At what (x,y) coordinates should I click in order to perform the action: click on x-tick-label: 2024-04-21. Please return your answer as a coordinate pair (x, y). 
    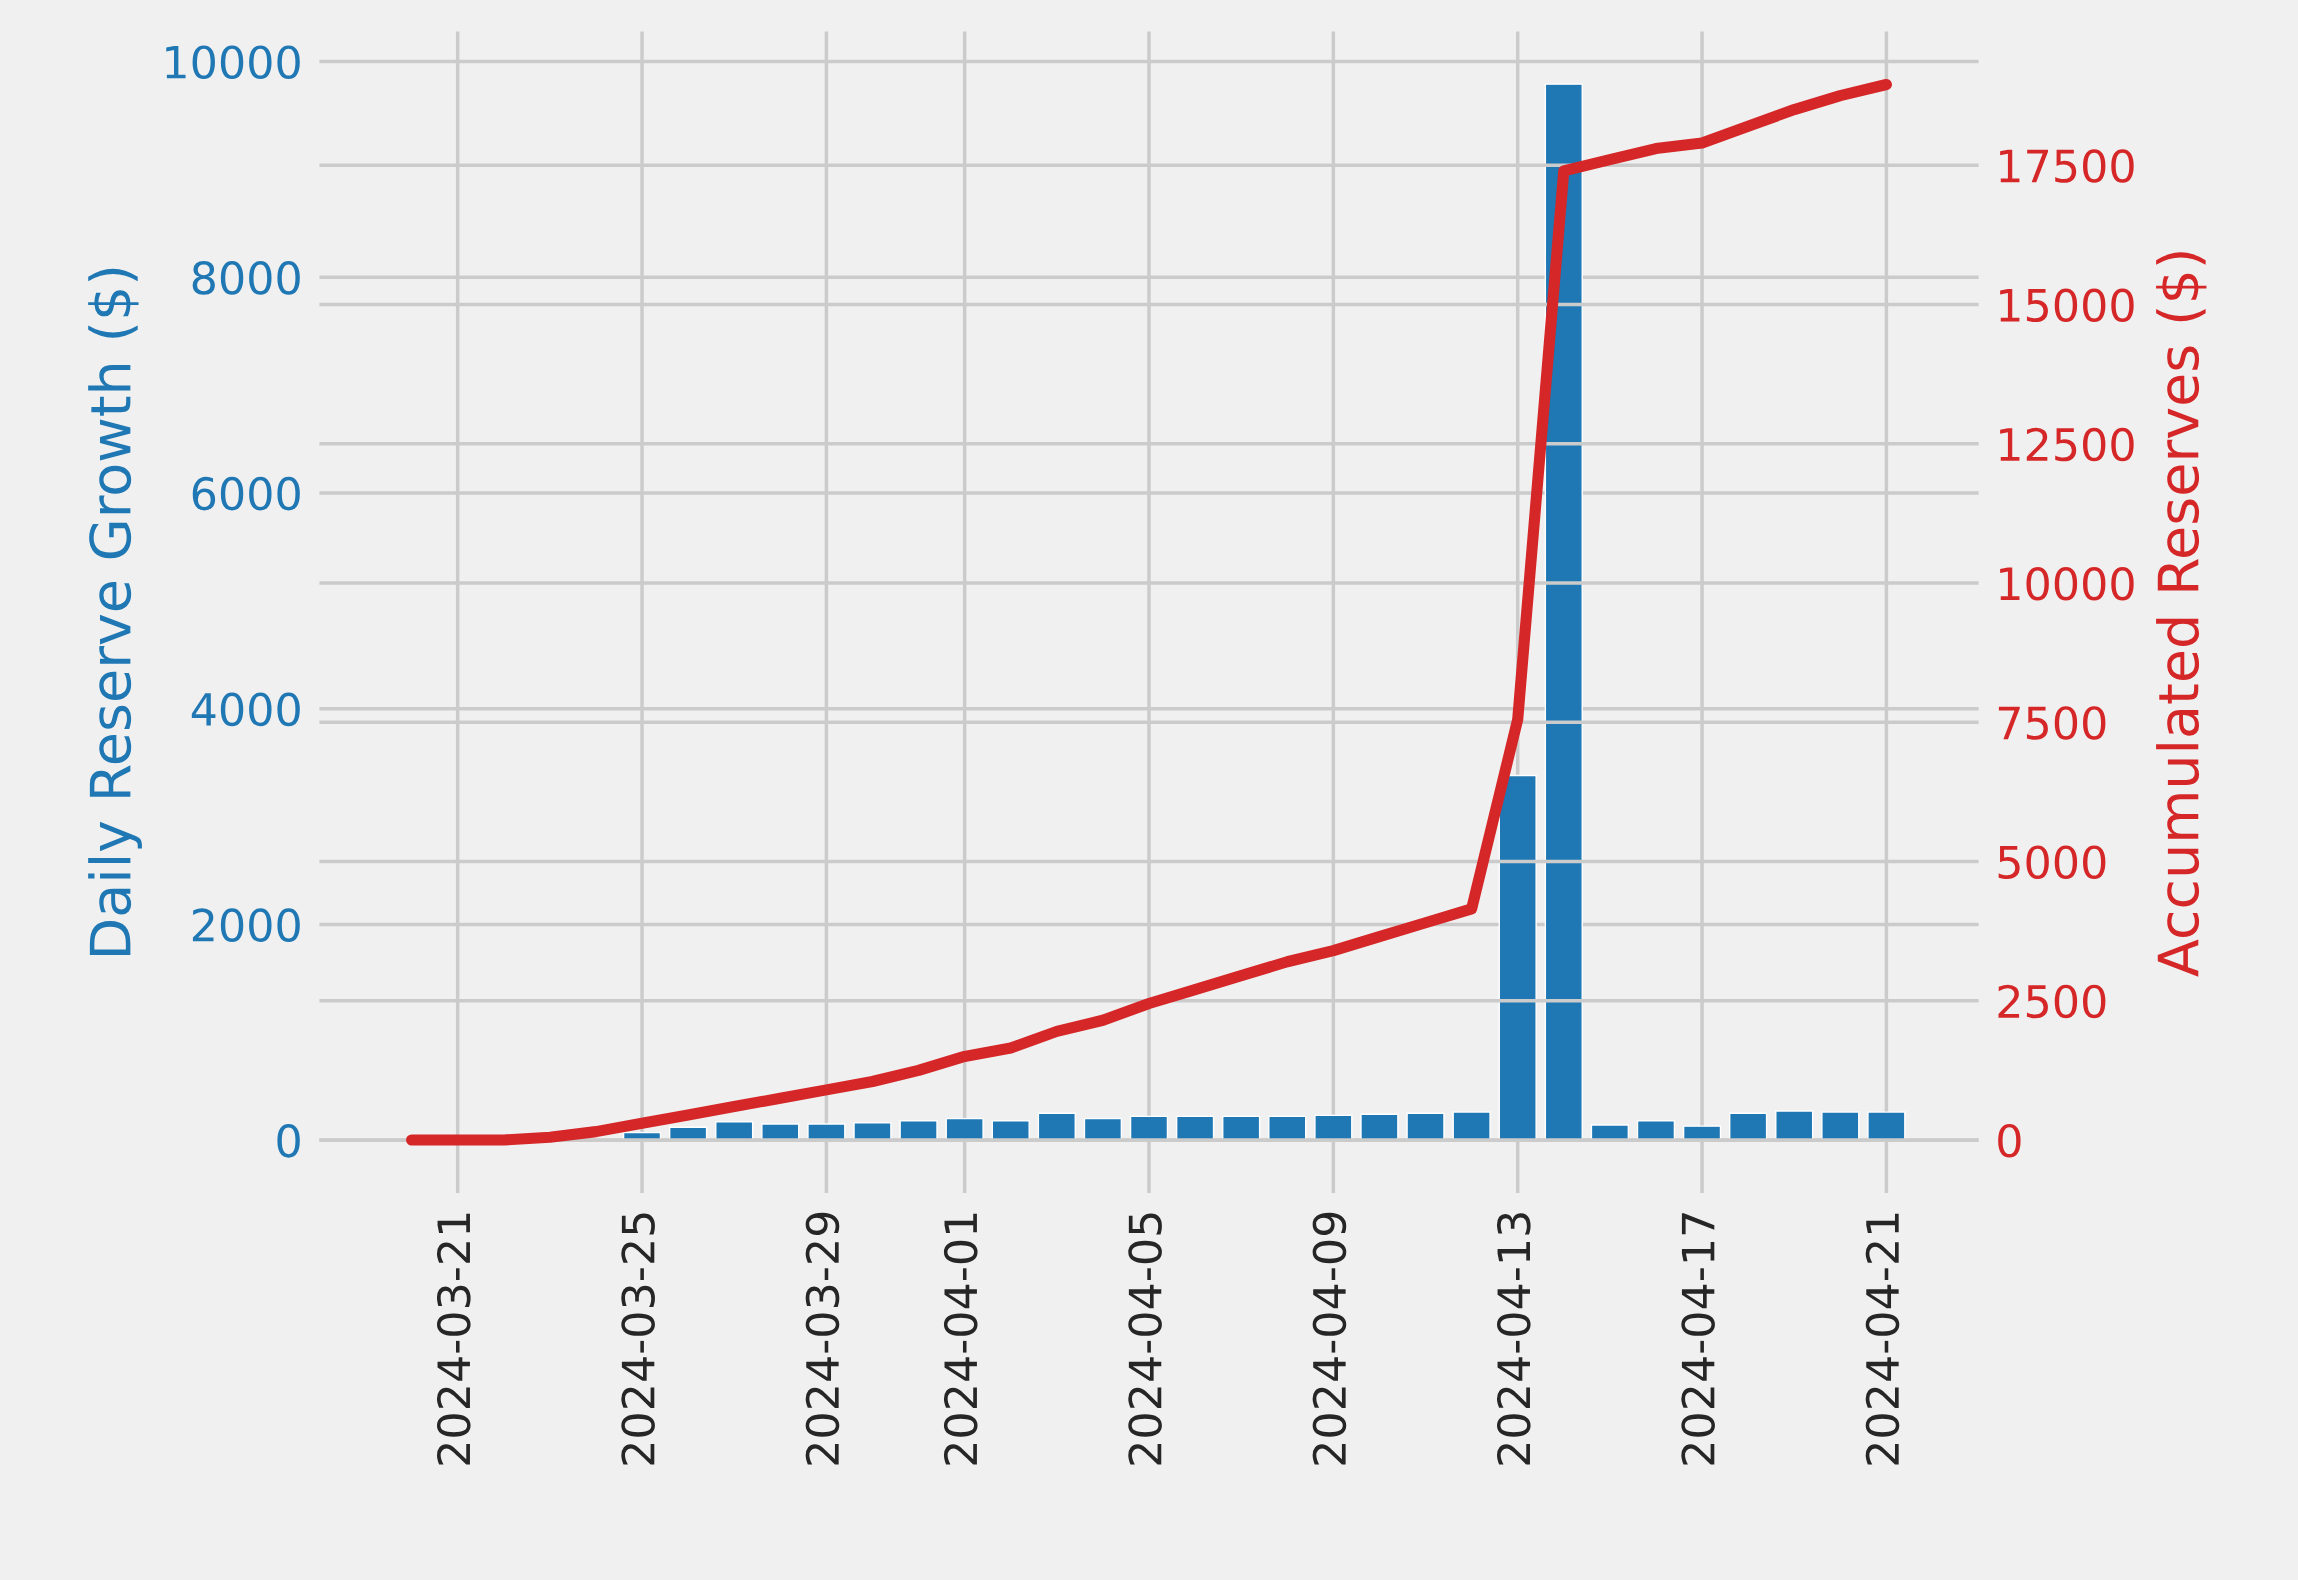
    Looking at the image, I should click on (1882, 1339).